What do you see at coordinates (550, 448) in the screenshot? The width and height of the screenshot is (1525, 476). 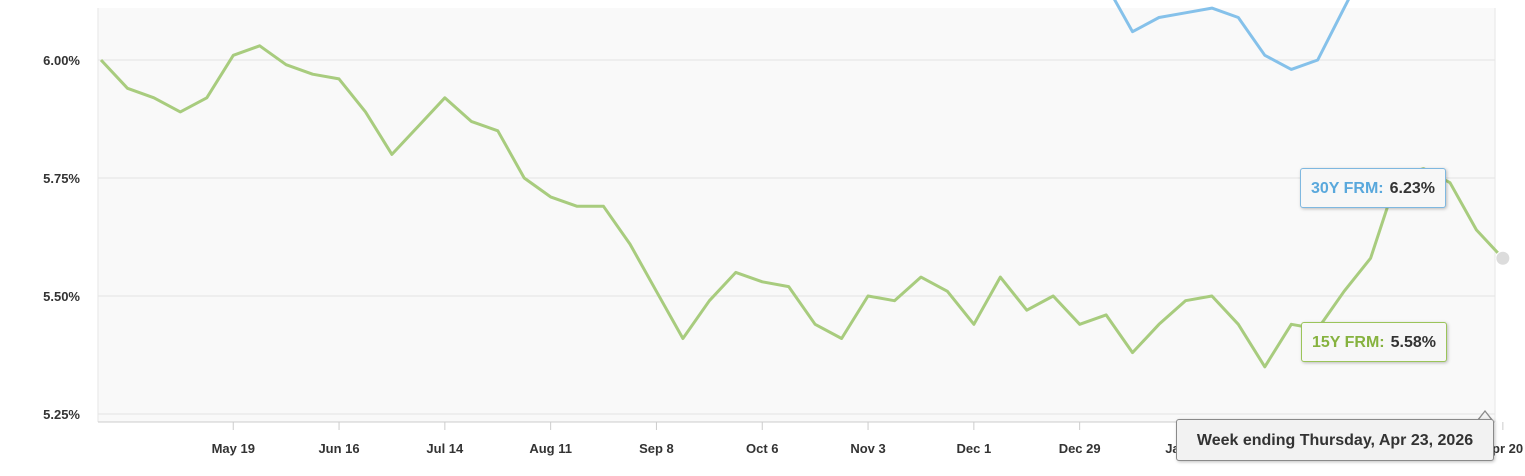 I see `x-tick-label: Aug 11` at bounding box center [550, 448].